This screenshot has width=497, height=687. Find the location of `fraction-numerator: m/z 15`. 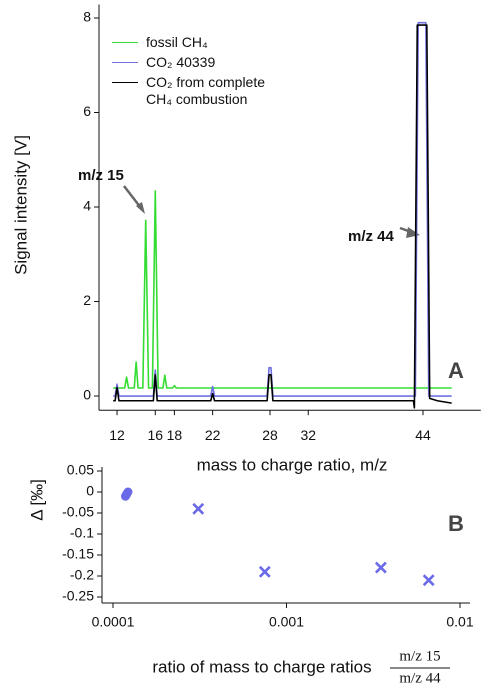

fraction-numerator: m/z 15 is located at coordinates (419, 656).